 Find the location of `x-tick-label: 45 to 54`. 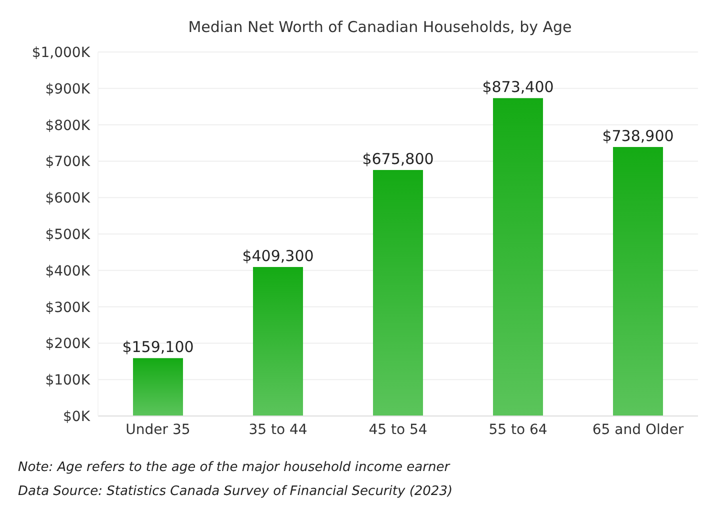

x-tick-label: 45 to 54 is located at coordinates (398, 430).